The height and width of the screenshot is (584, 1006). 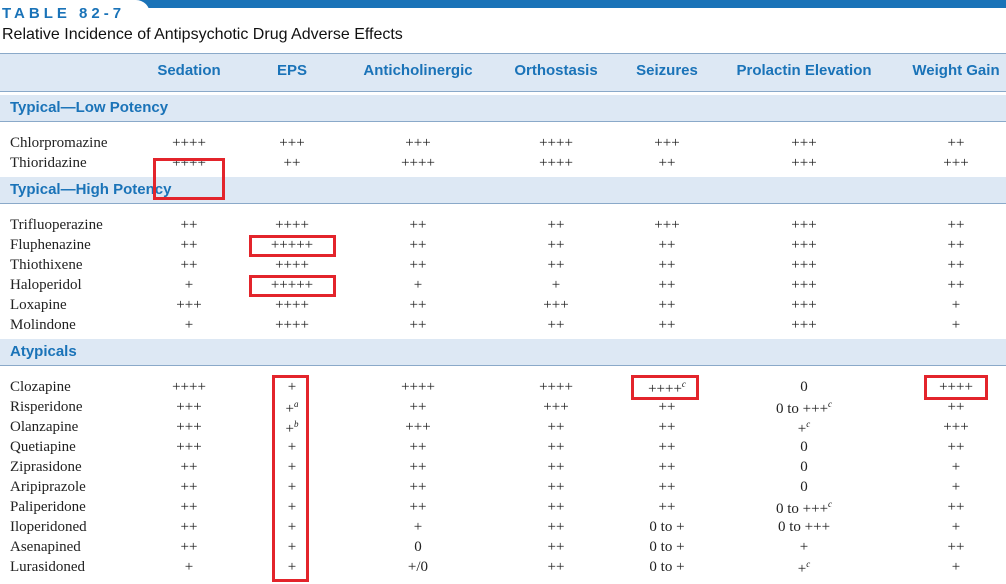 What do you see at coordinates (503, 548) in the screenshot?
I see `table-row: Asenapined ++ +0 ++ 0 to + + ++` at bounding box center [503, 548].